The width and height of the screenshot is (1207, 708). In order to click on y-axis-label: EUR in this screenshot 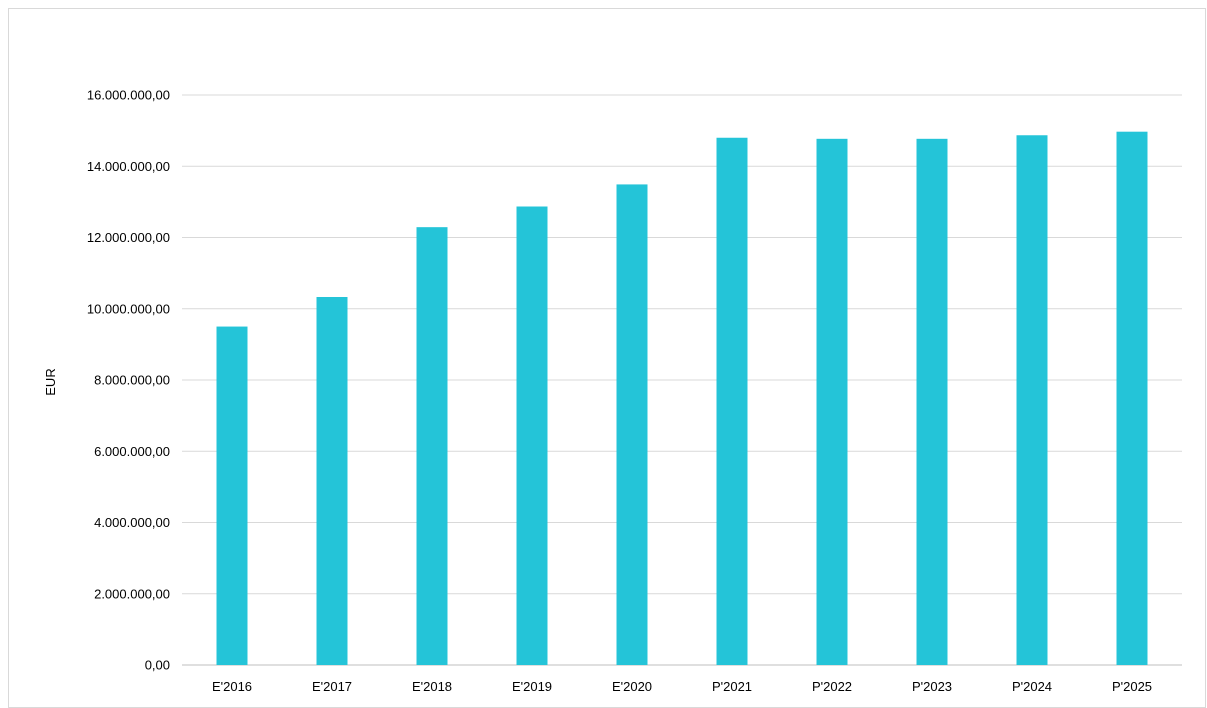, I will do `click(50, 381)`.